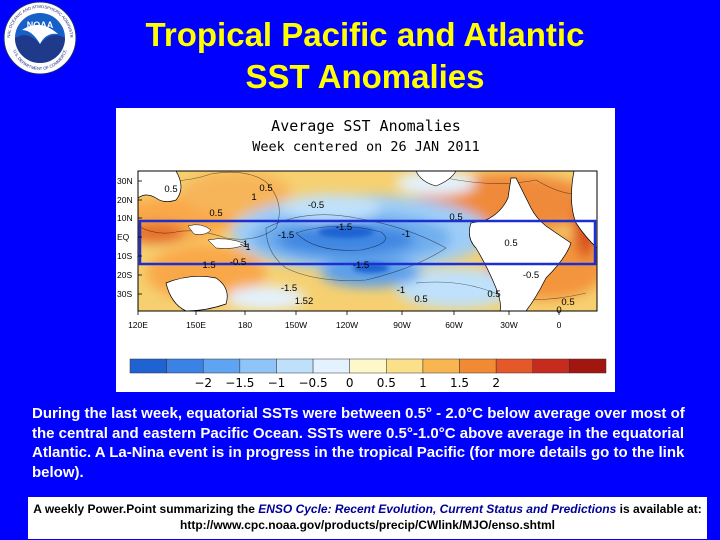  What do you see at coordinates (459, 383) in the screenshot?
I see `colorbar-tick-label: 1.5` at bounding box center [459, 383].